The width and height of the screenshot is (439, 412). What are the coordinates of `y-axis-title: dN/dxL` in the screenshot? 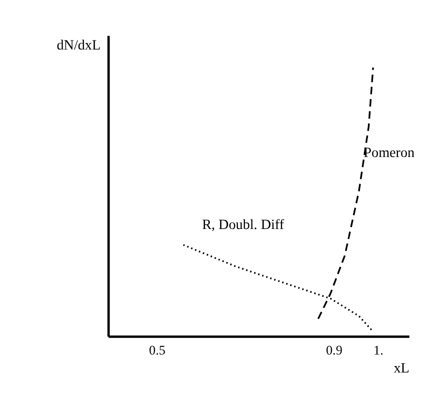 It's located at (78, 45).